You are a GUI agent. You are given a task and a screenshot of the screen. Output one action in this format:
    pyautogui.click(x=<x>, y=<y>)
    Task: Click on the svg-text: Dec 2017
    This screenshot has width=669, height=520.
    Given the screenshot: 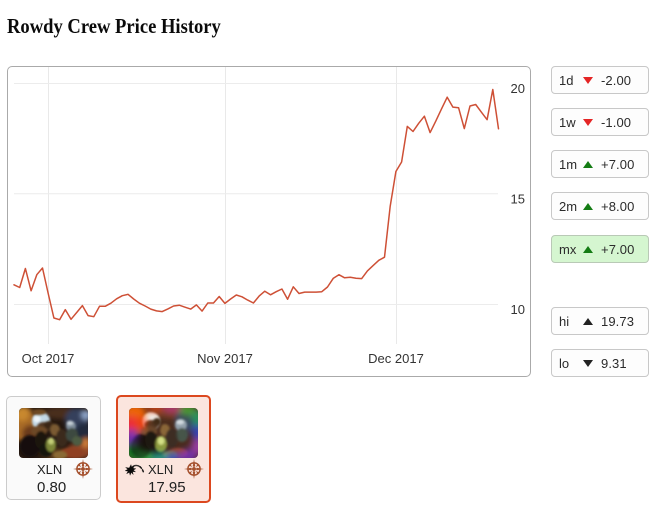 What is the action you would take?
    pyautogui.click(x=396, y=358)
    